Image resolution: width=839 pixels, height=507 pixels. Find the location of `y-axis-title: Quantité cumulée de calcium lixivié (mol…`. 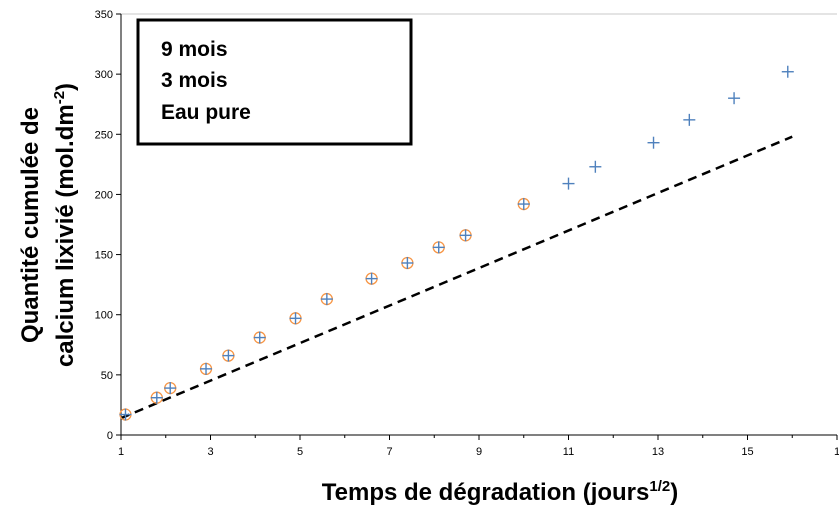

y-axis-title: Quantité cumulée de calcium lixivié (mol… is located at coordinates (48, 225).